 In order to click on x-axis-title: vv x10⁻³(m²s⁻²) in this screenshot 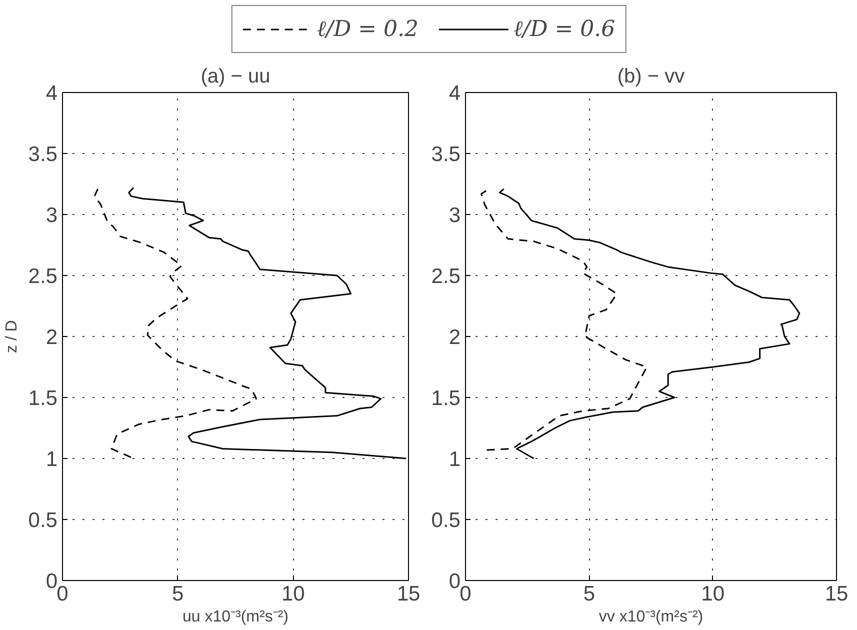, I will do `click(651, 617)`.